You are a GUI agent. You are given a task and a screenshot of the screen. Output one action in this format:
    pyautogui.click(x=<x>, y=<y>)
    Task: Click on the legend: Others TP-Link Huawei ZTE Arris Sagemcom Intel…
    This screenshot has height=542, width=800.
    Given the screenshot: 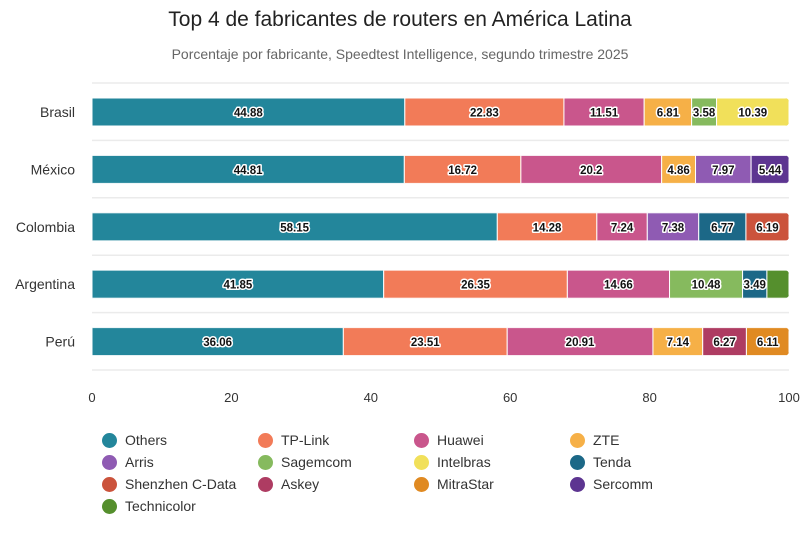 What is the action you would take?
    pyautogui.click(x=447, y=473)
    